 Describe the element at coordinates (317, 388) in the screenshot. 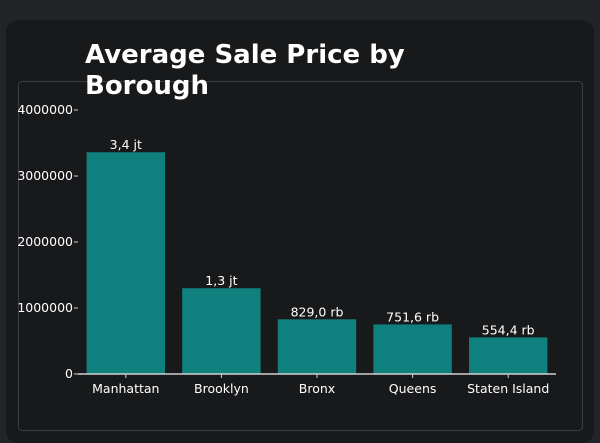

I see `x-tick-label: Bronx` at that location.